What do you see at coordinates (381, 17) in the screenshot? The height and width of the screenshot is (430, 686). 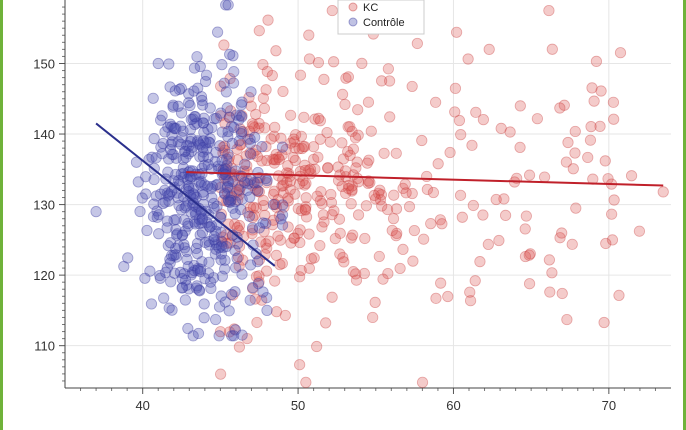 I see `legend-box` at bounding box center [381, 17].